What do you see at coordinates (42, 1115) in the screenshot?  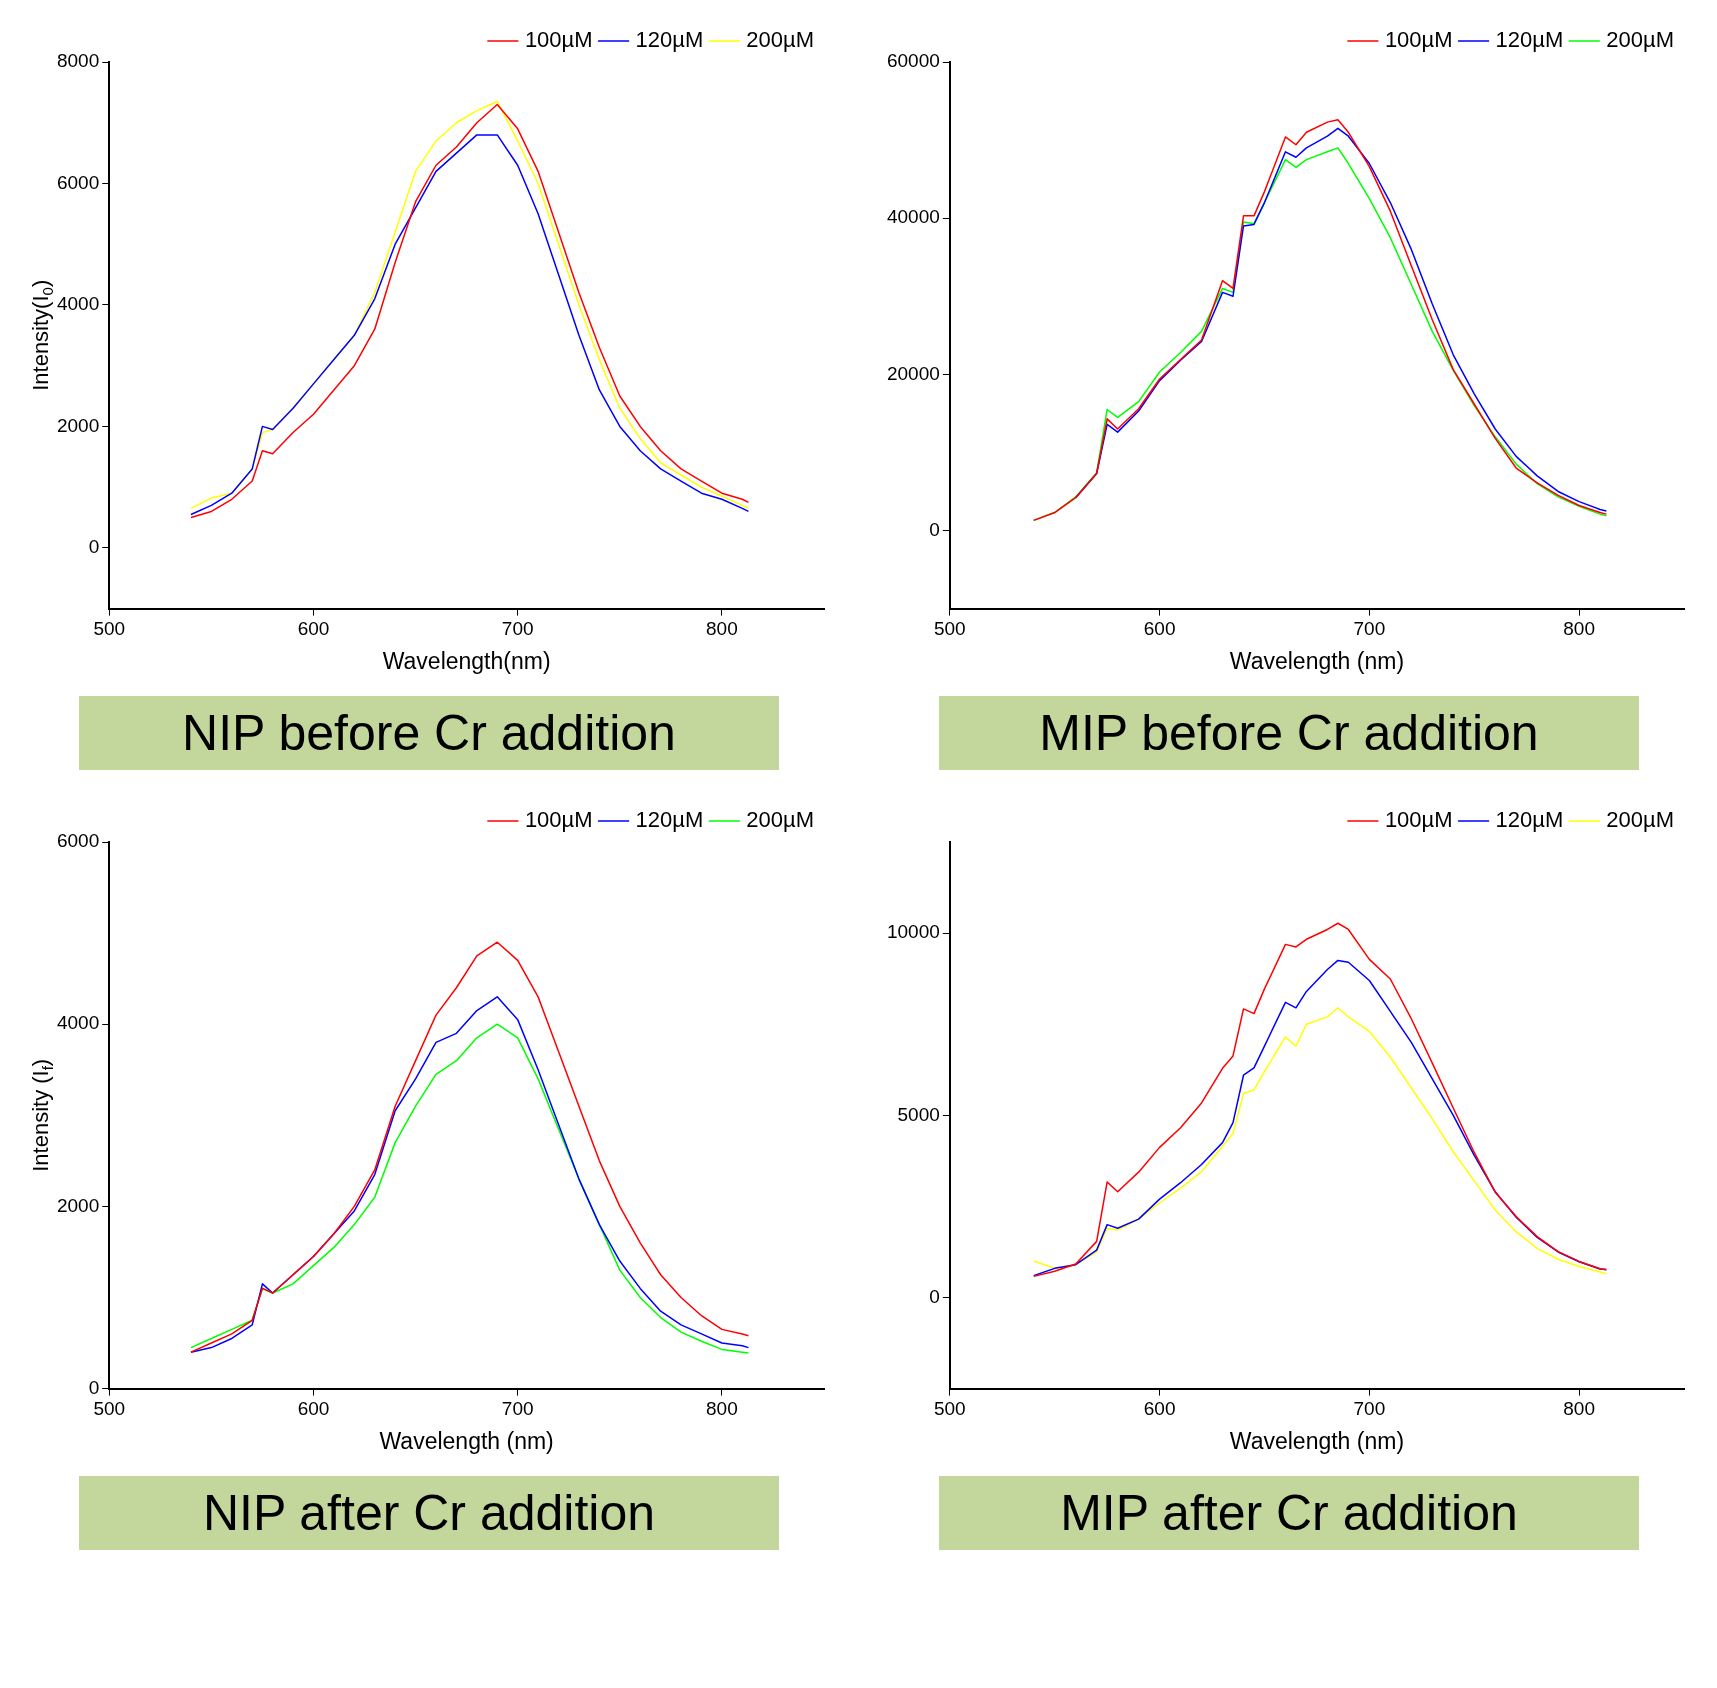 I see `y-axis-title: Intensity (If)` at bounding box center [42, 1115].